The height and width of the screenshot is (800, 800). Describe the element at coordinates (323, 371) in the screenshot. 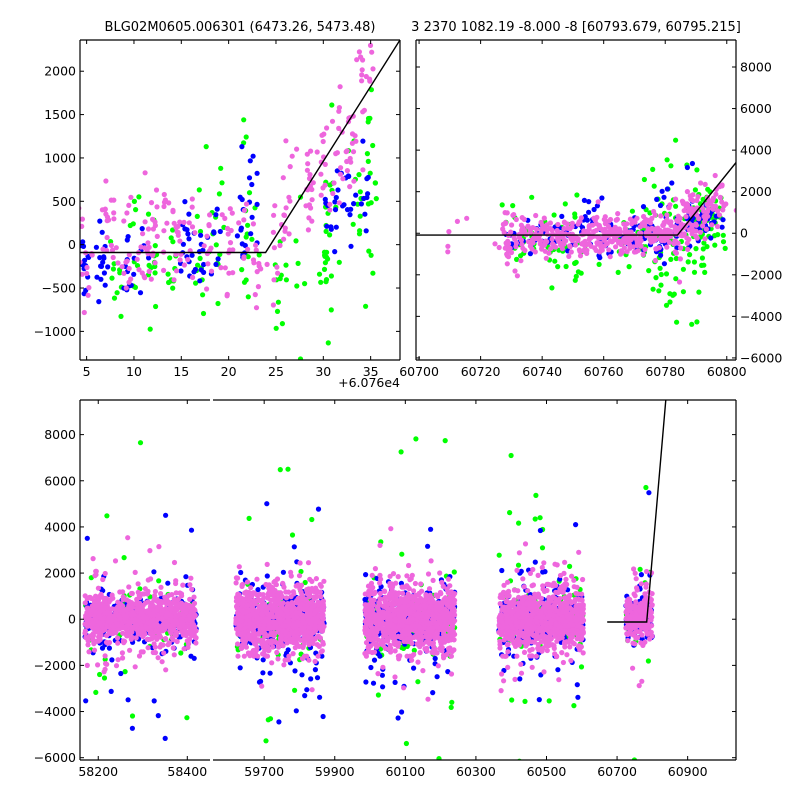

I see `top-left-xtick-label: 30` at that location.